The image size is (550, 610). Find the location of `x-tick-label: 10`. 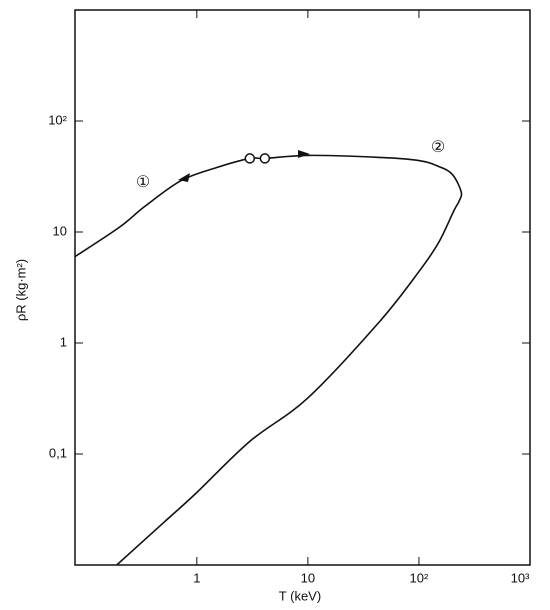

x-tick-label: 10 is located at coordinates (308, 577).